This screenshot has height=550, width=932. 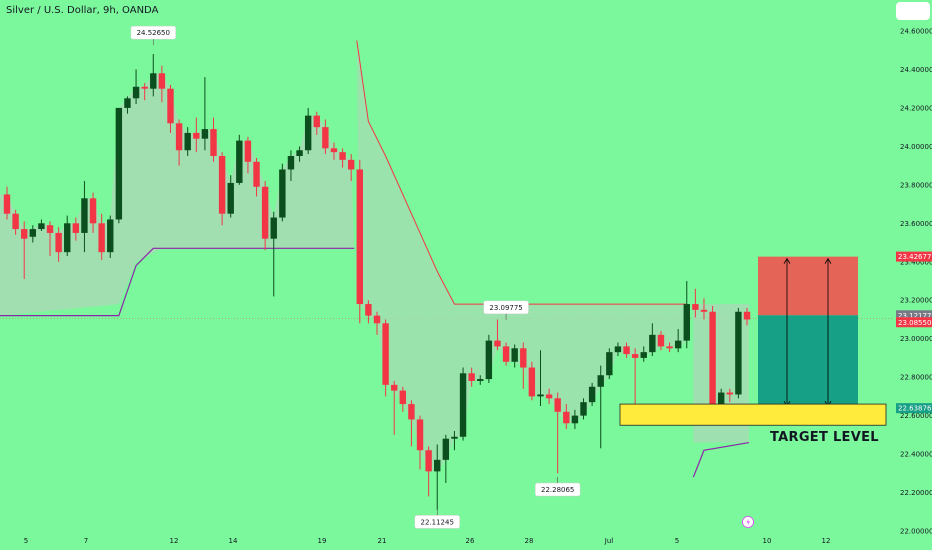 I want to click on price-axis-label: 23.20000, so click(x=916, y=301).